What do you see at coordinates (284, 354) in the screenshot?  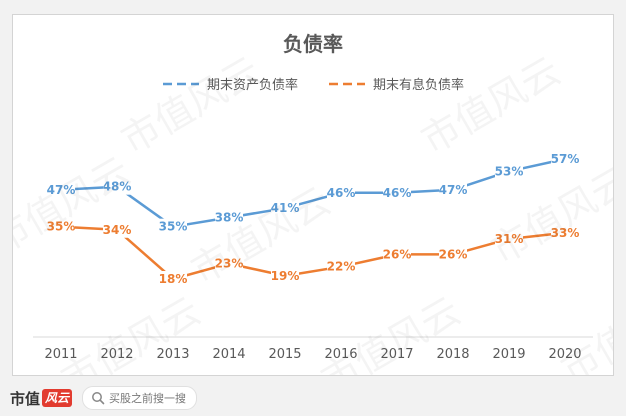 I see `x-tick-label-2015: 2015` at bounding box center [284, 354].